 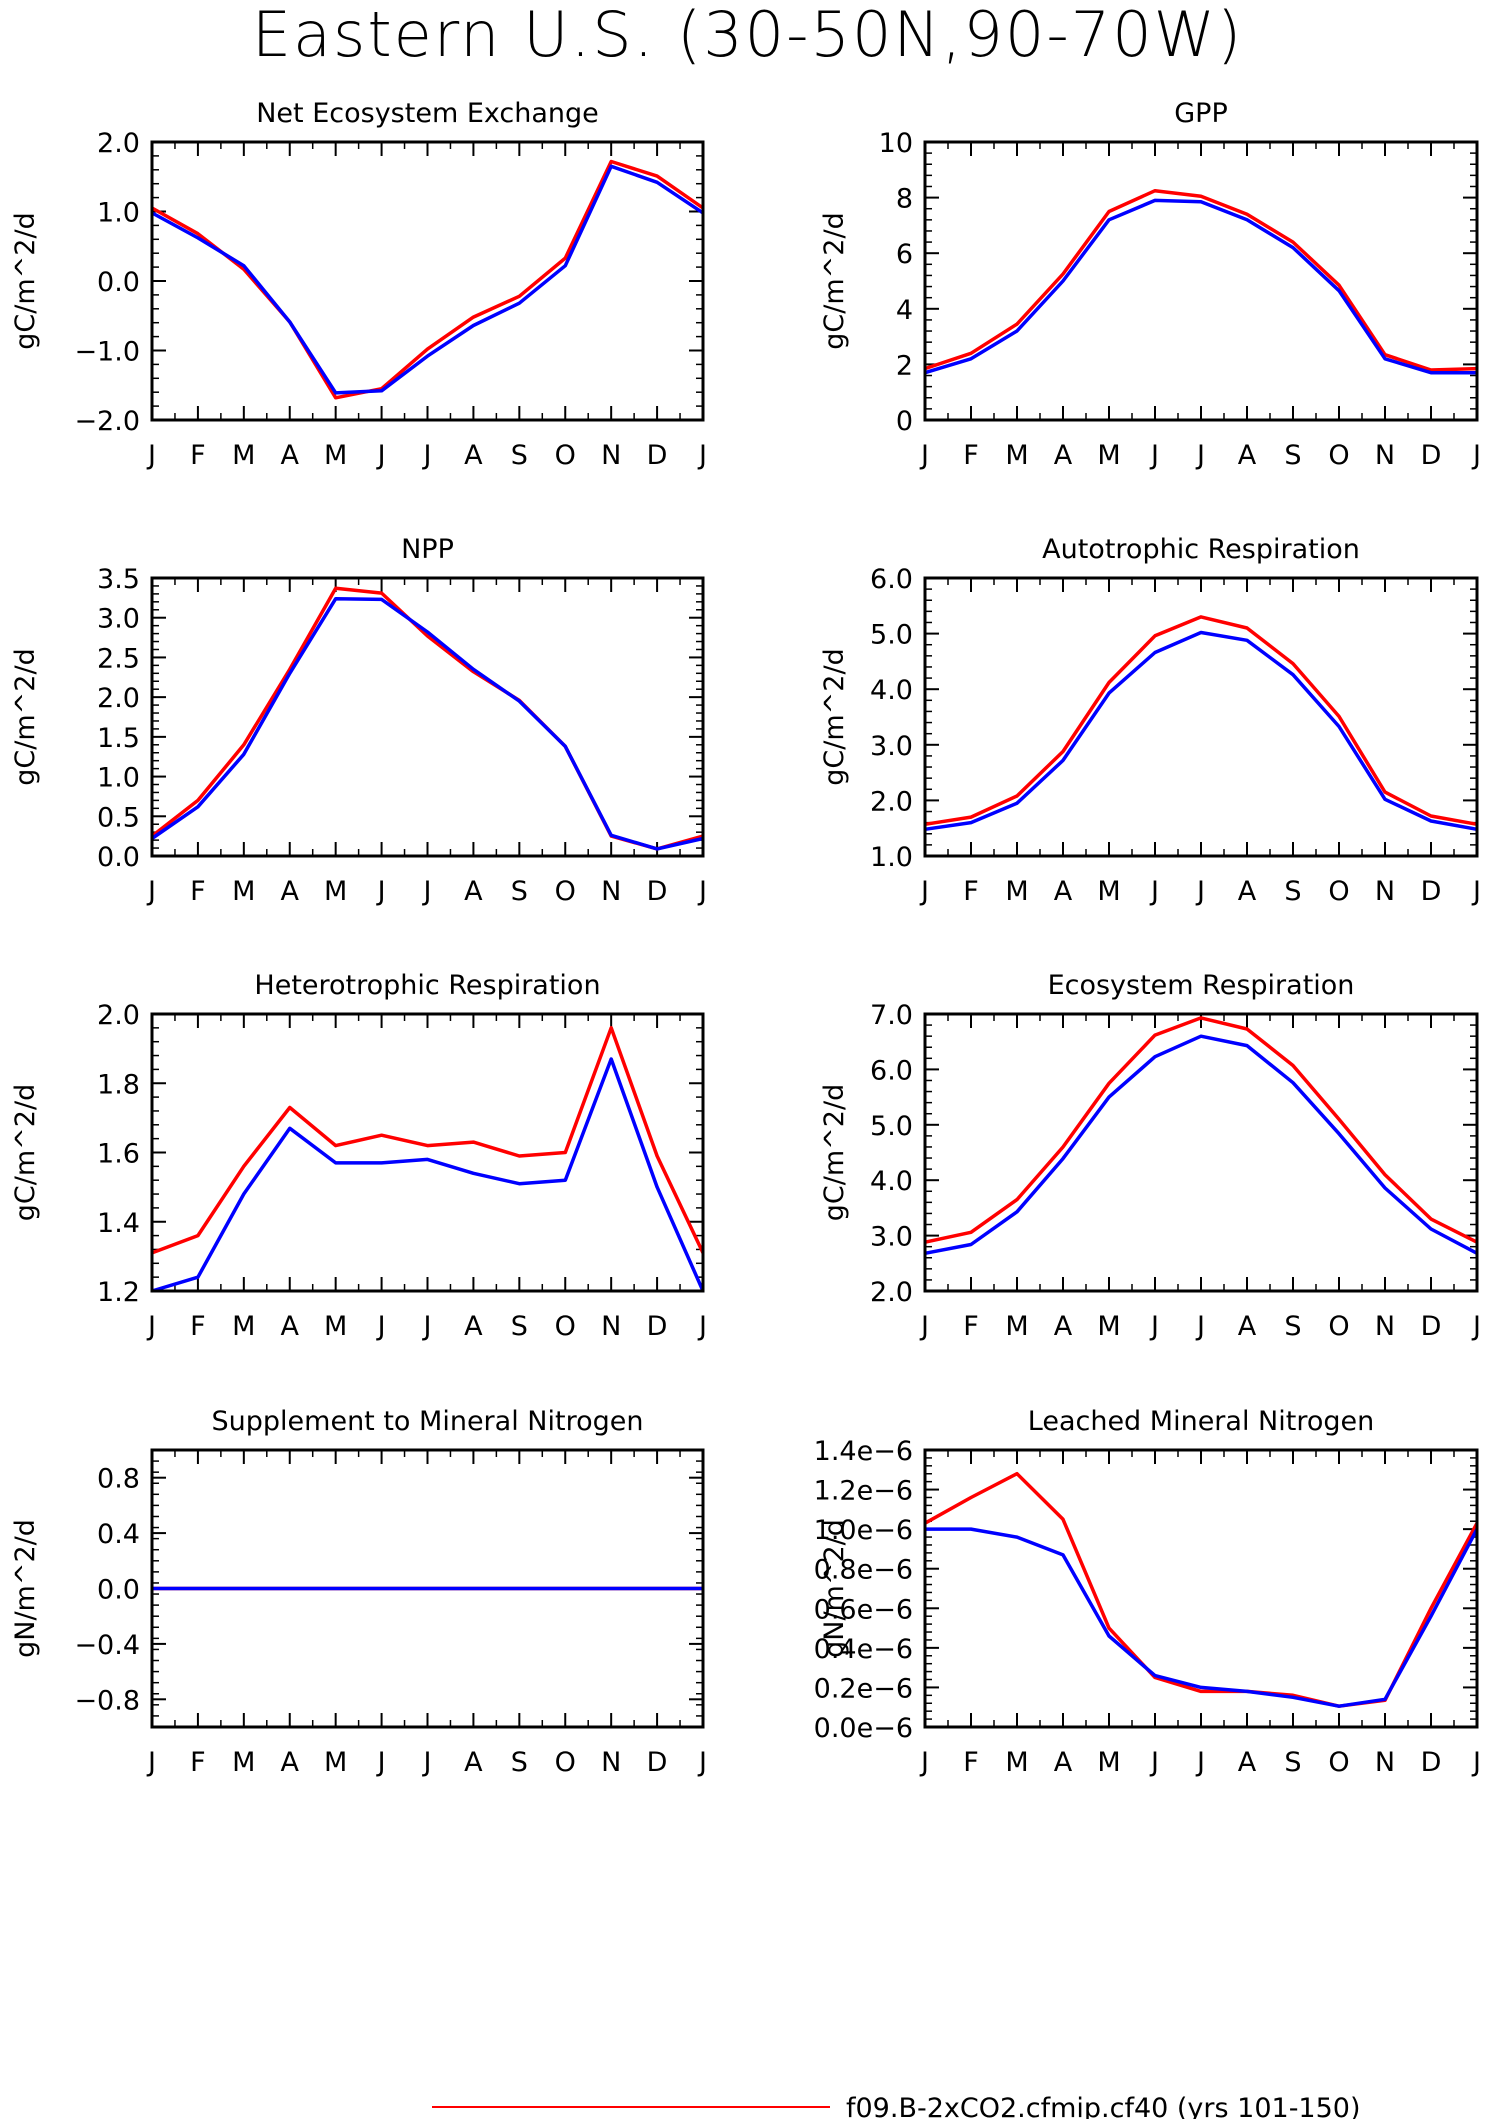 I want to click on panel-title: Leached Mineral Nitrogen, so click(x=1201, y=1421).